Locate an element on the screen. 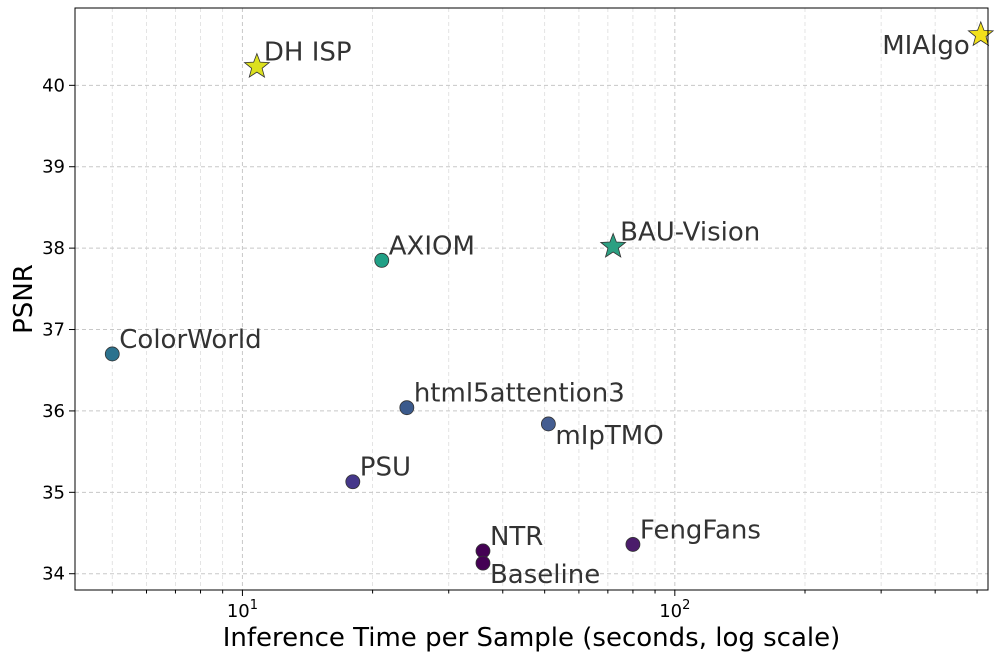 Image resolution: width=997 pixels, height=660 pixels. point-label-baseline: Baseline is located at coordinates (545, 575).